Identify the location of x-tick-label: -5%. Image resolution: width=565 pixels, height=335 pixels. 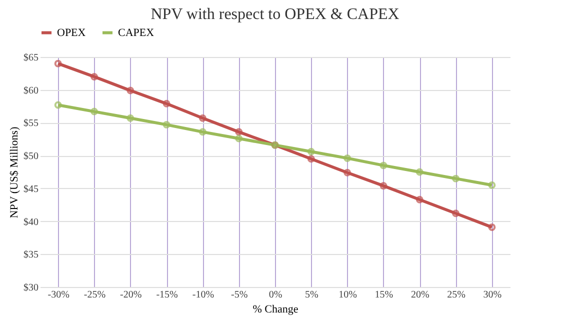
(239, 295).